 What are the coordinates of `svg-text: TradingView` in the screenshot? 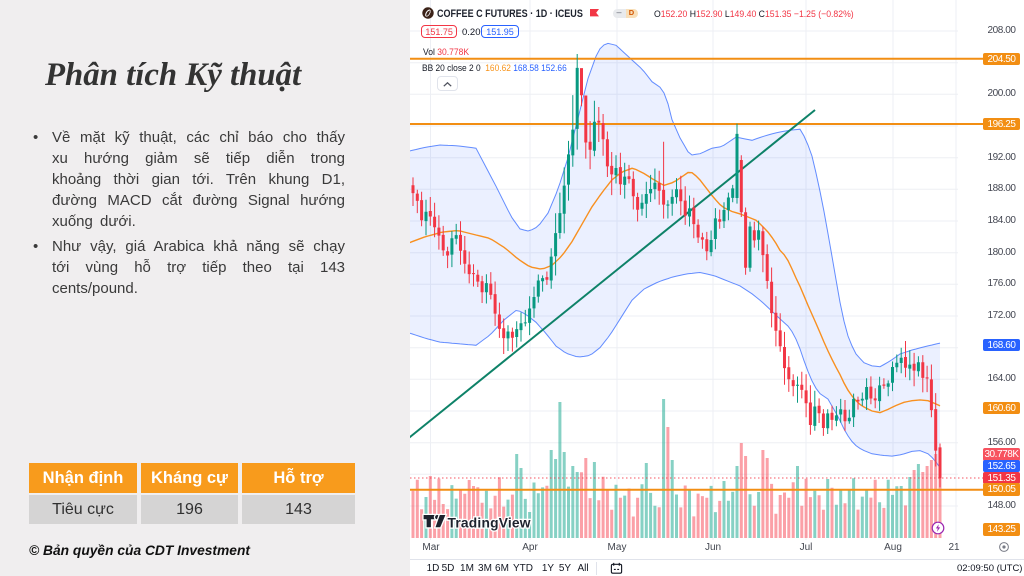 It's located at (489, 523).